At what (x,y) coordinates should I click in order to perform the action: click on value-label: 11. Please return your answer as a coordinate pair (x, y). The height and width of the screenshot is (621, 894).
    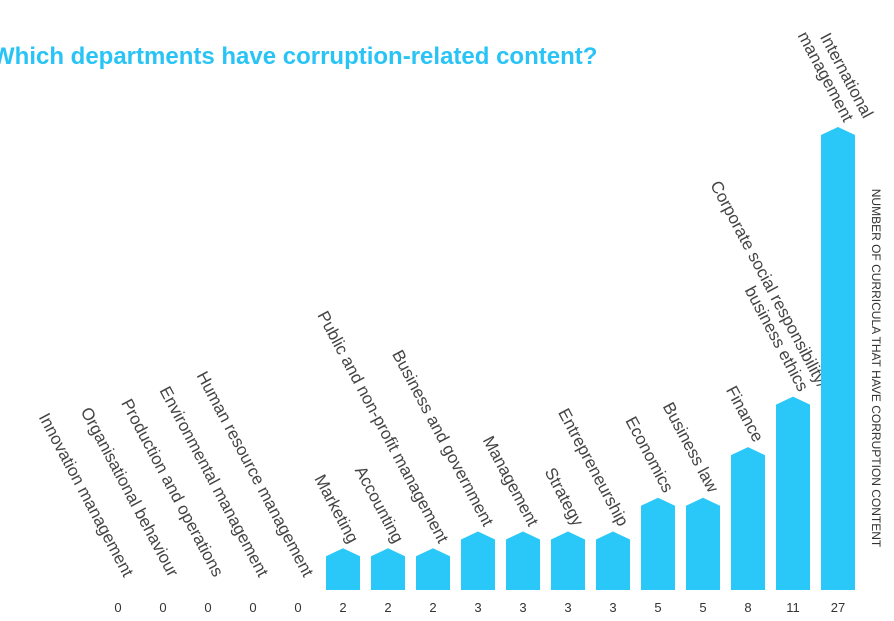
    Looking at the image, I should click on (793, 607).